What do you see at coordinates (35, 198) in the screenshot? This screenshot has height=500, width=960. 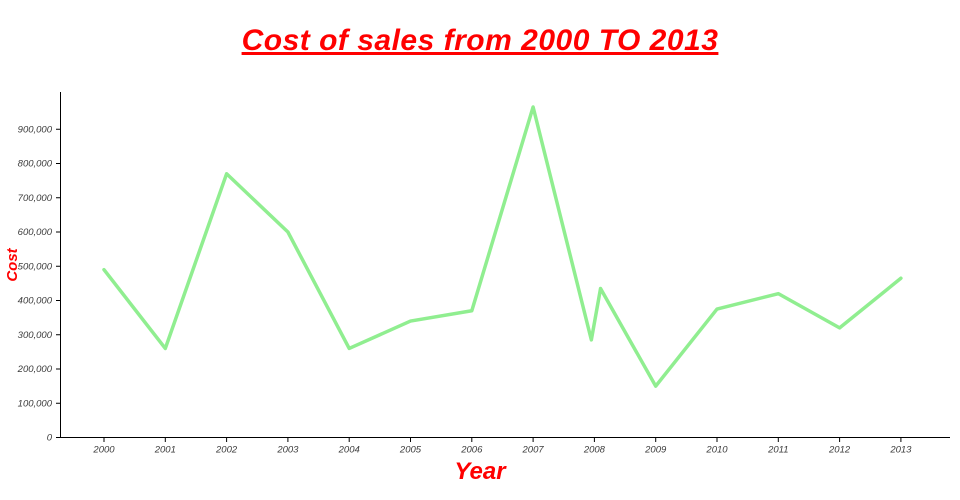 I see `y-tick-label: 700,000` at bounding box center [35, 198].